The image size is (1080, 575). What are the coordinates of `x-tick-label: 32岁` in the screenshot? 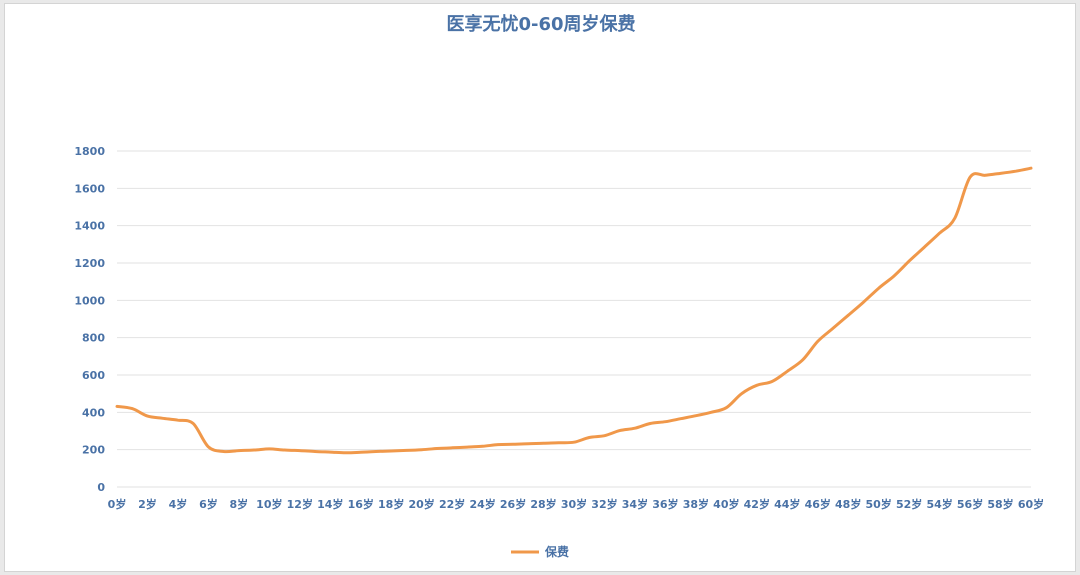 It's located at (604, 504).